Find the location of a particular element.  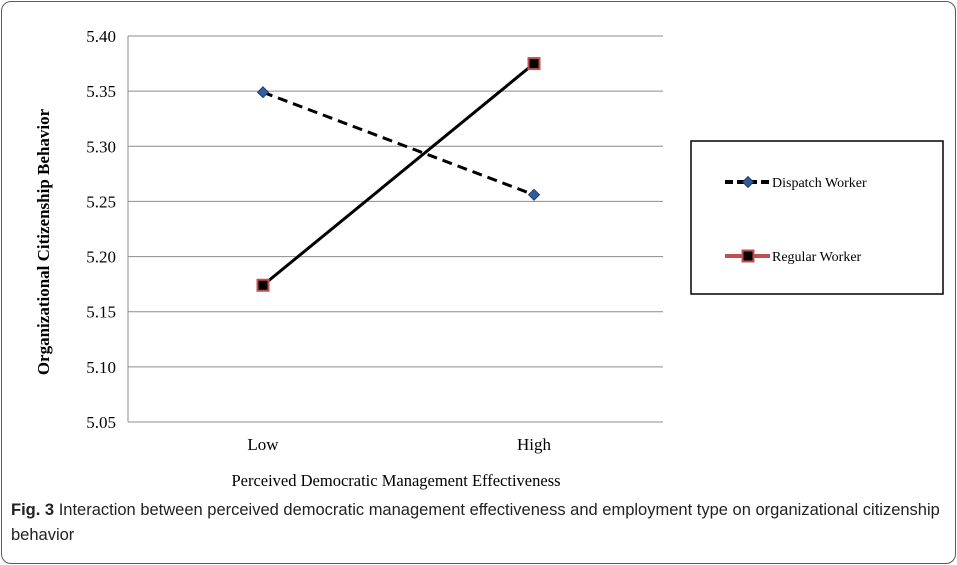

y-tick-label: 5.20 is located at coordinates (101, 257).